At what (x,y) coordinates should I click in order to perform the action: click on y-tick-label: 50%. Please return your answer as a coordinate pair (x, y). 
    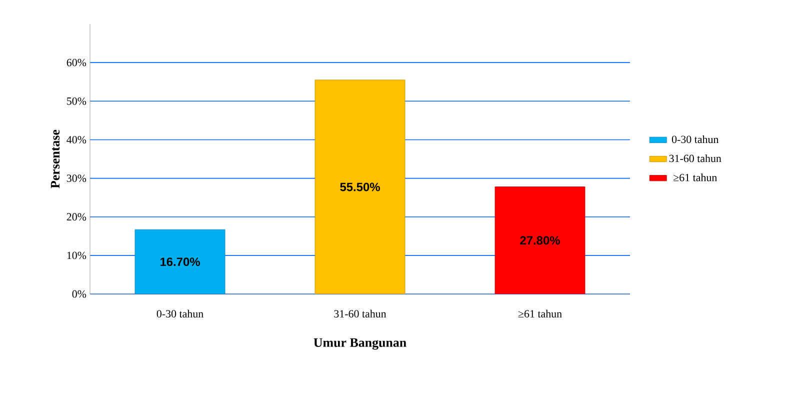
    Looking at the image, I should click on (76, 101).